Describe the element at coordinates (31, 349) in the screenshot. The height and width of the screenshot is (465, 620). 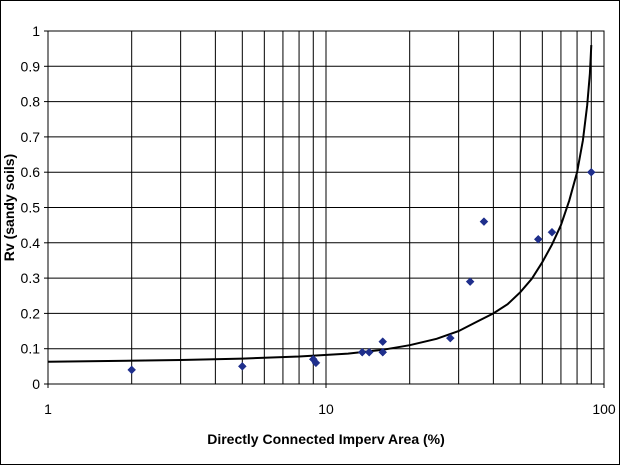
I see `y-tick-label: 0.1` at that location.